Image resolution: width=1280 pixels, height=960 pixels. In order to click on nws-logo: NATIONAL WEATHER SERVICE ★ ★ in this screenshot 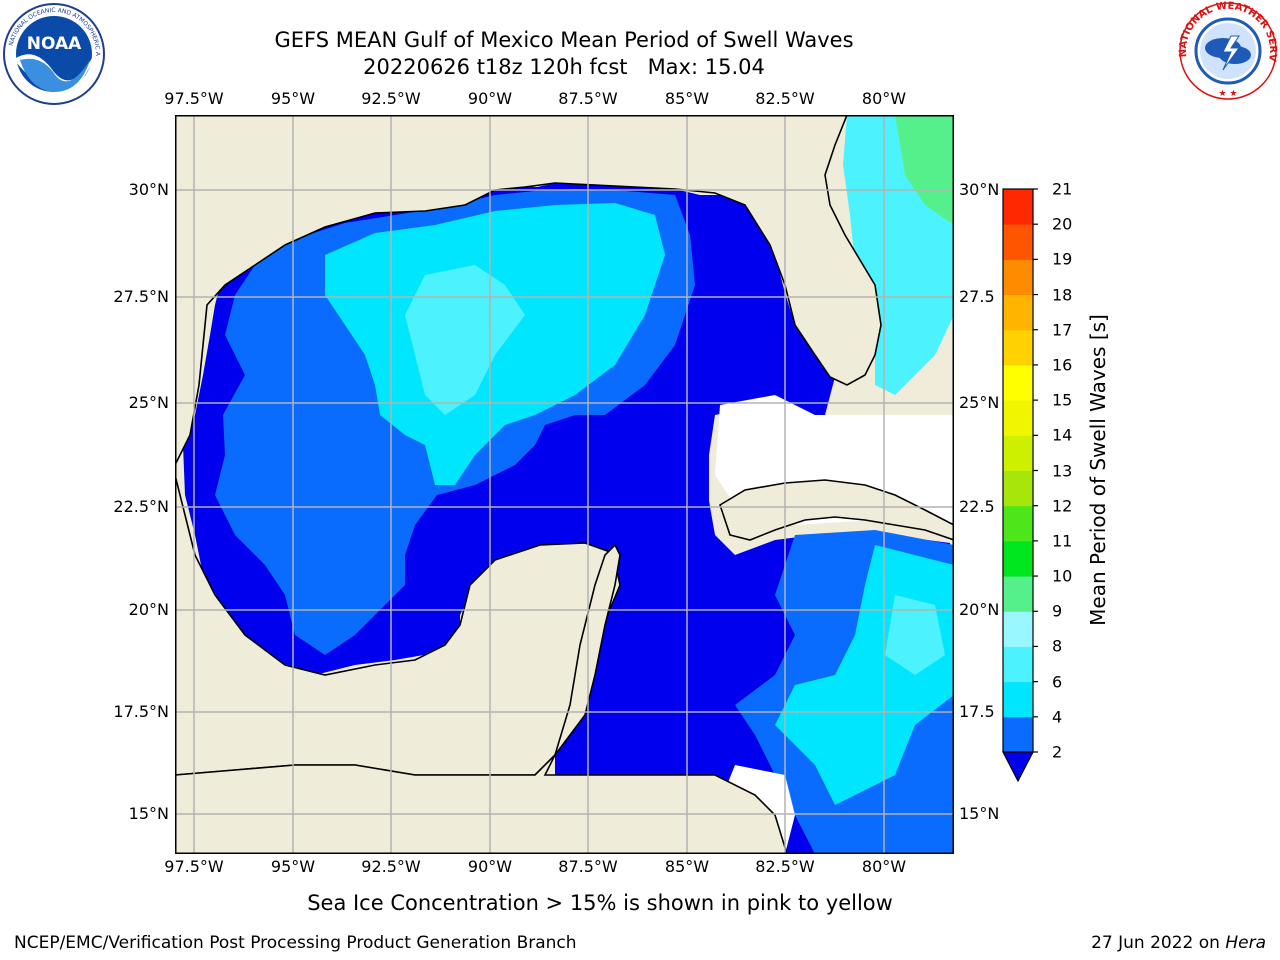, I will do `click(1227, 50)`.